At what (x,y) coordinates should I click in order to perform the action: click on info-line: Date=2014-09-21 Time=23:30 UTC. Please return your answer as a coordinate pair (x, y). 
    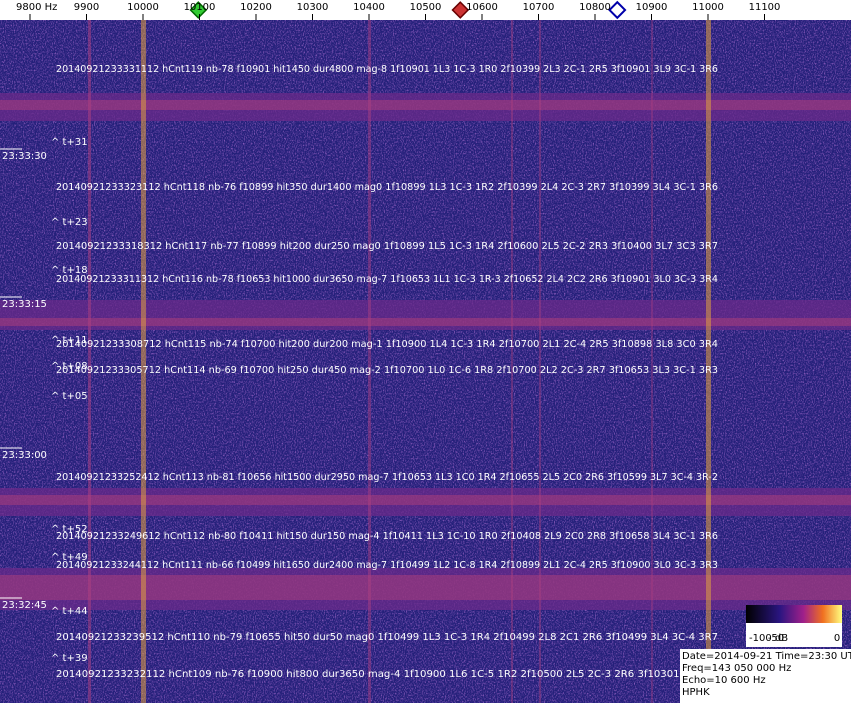
    Looking at the image, I should click on (766, 656).